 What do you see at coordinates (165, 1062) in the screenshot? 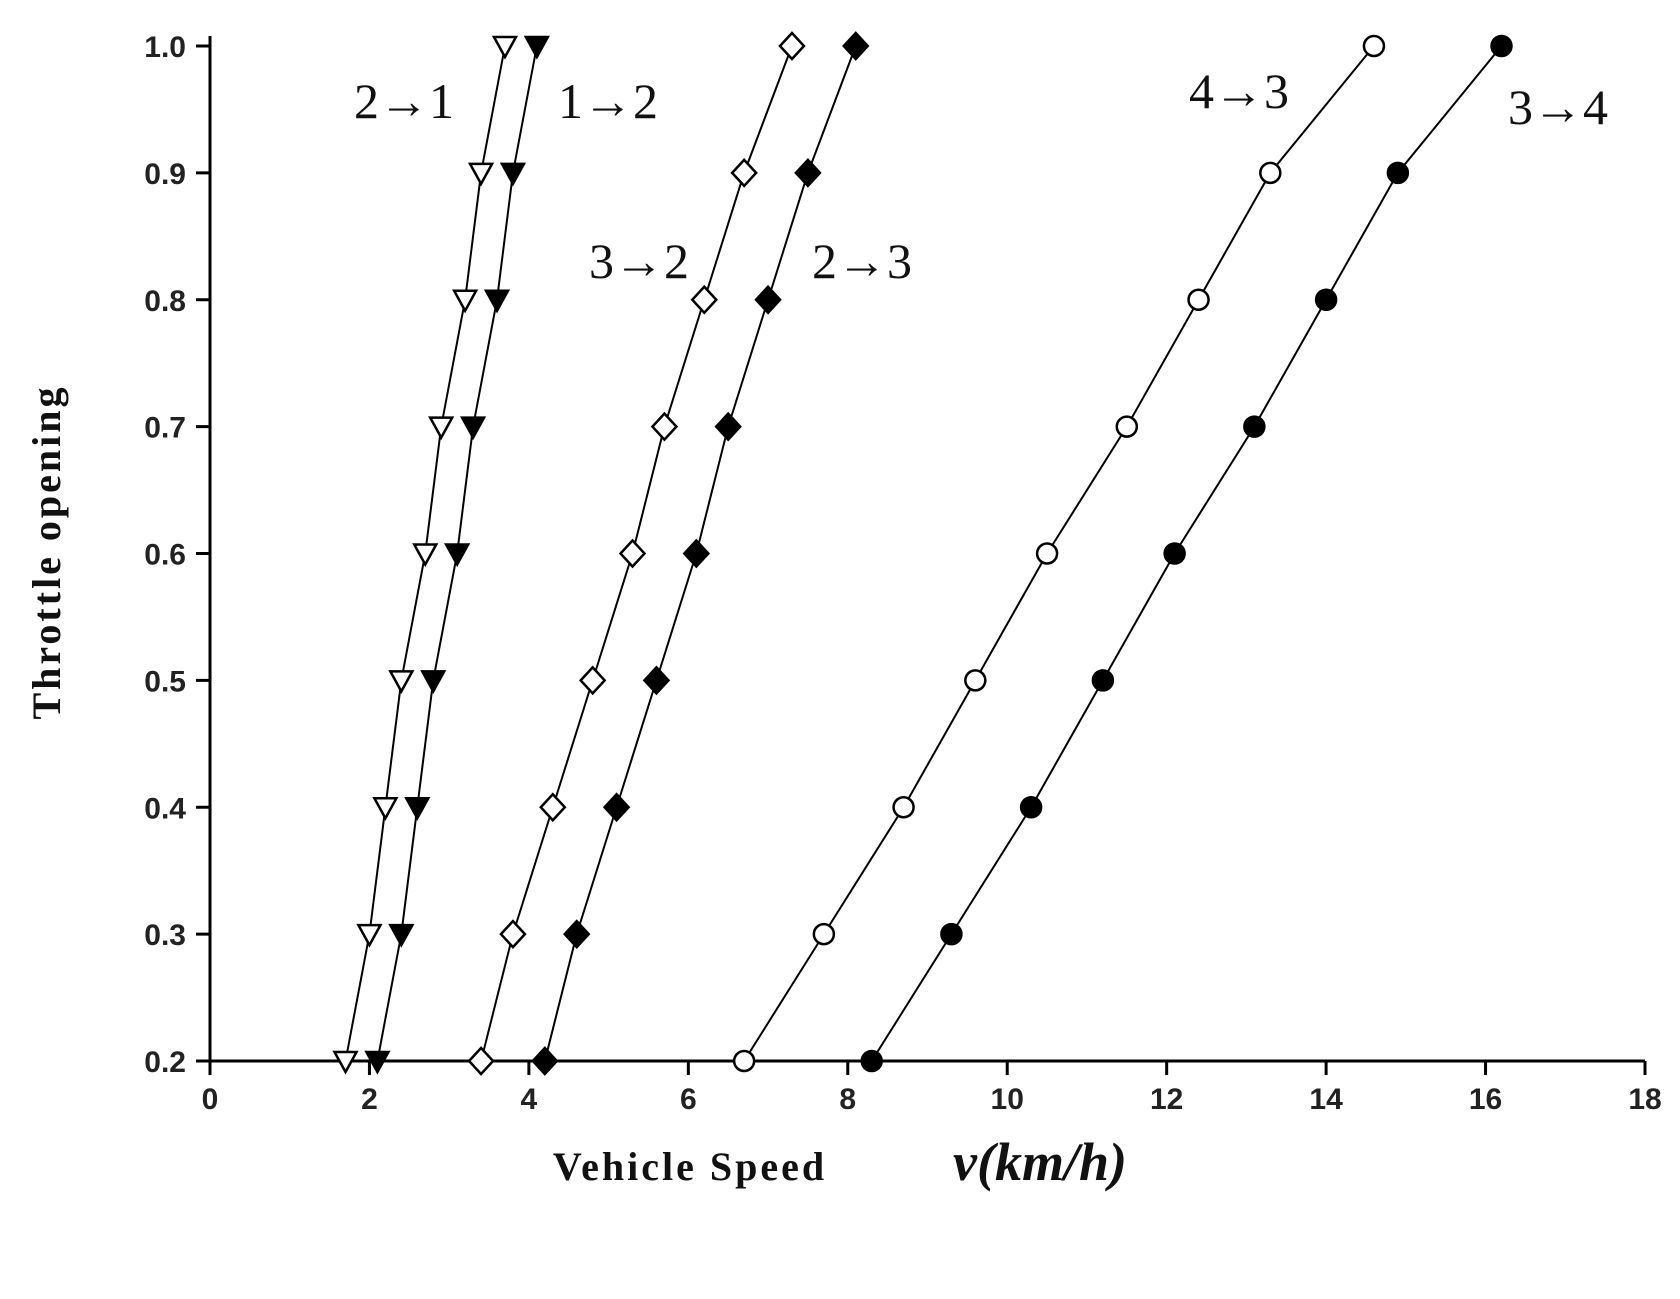
I see `y-tick-label: 0.2` at bounding box center [165, 1062].